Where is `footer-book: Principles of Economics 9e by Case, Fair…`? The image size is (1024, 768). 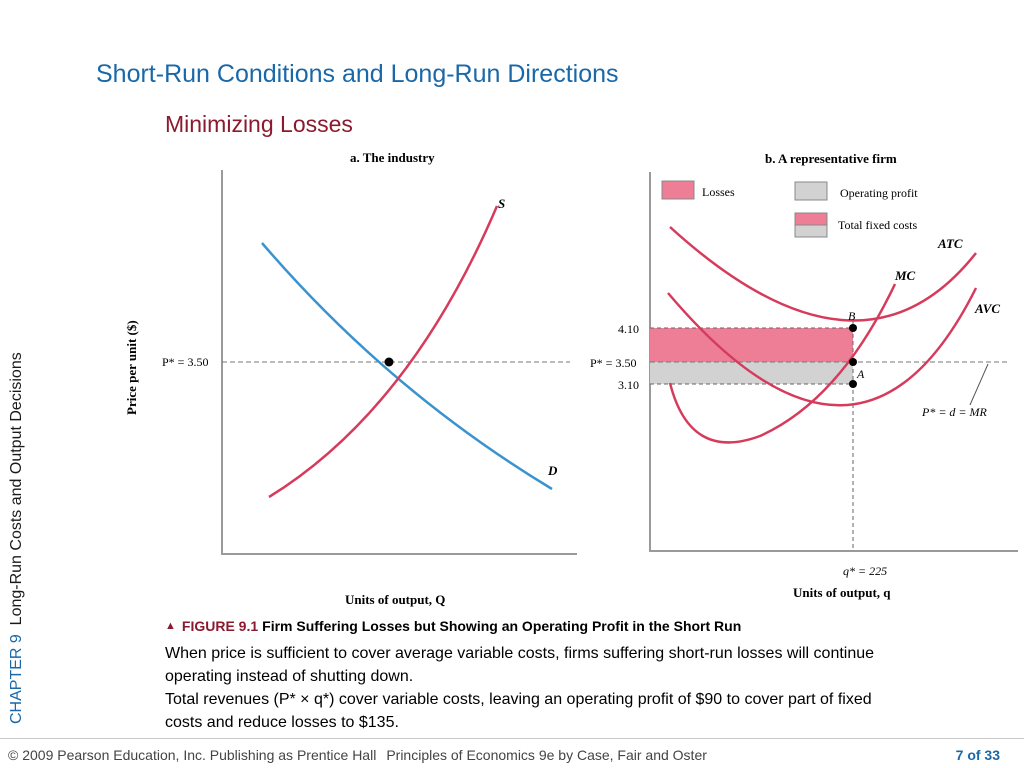
footer-book: Principles of Economics 9e by Case, Fair… is located at coordinates (546, 755).